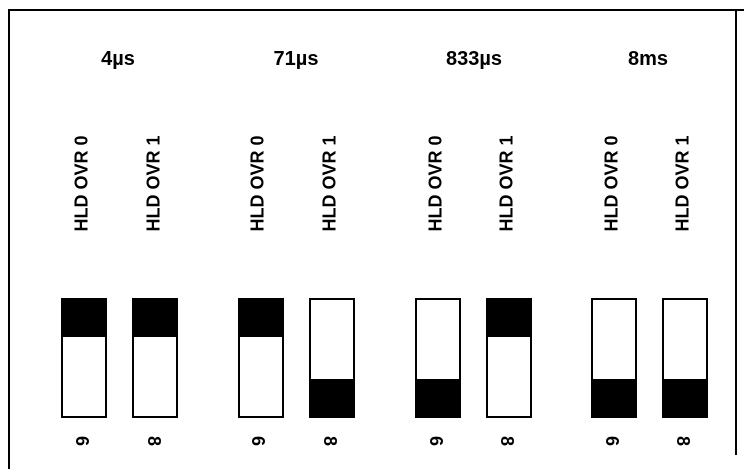  Describe the element at coordinates (296, 59) in the screenshot. I see `group-title-71us: 71µs` at that location.